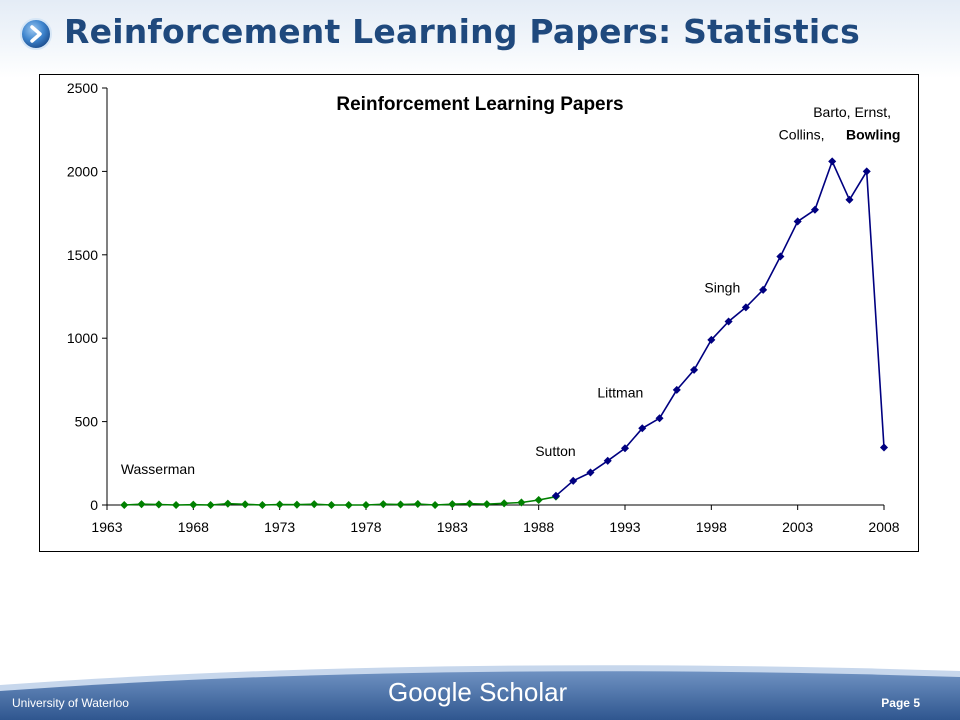 This screenshot has width=960, height=720. What do you see at coordinates (452, 527) in the screenshot?
I see `x-tick-label: 1983` at bounding box center [452, 527].